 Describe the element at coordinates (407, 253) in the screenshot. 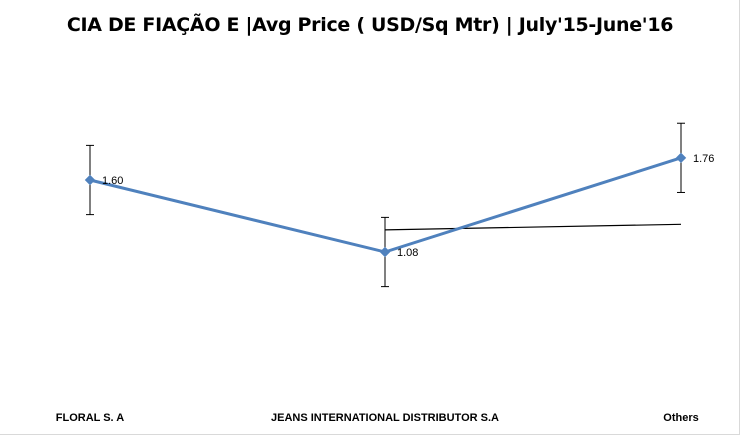

I see `data-label: 1.08` at that location.